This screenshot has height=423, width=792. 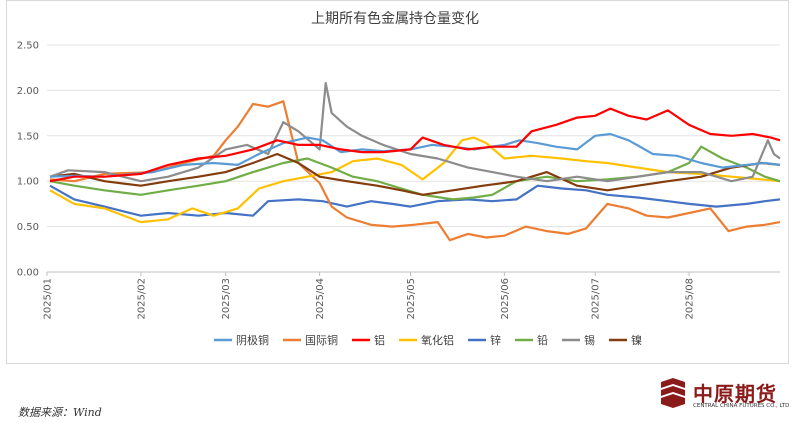 I want to click on y-tick-label: 1.00, so click(x=28, y=182).